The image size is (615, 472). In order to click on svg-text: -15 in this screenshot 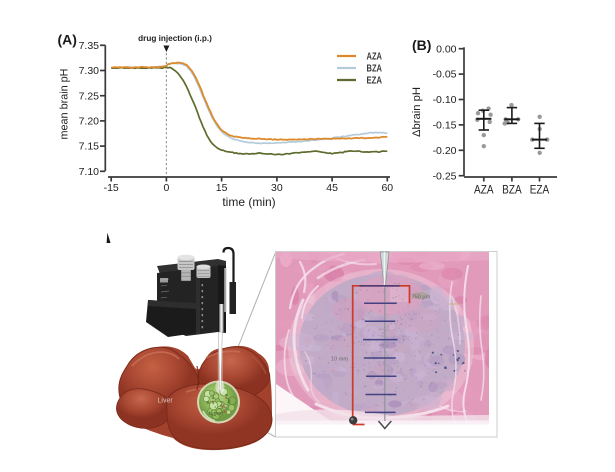, I will do `click(111, 188)`.